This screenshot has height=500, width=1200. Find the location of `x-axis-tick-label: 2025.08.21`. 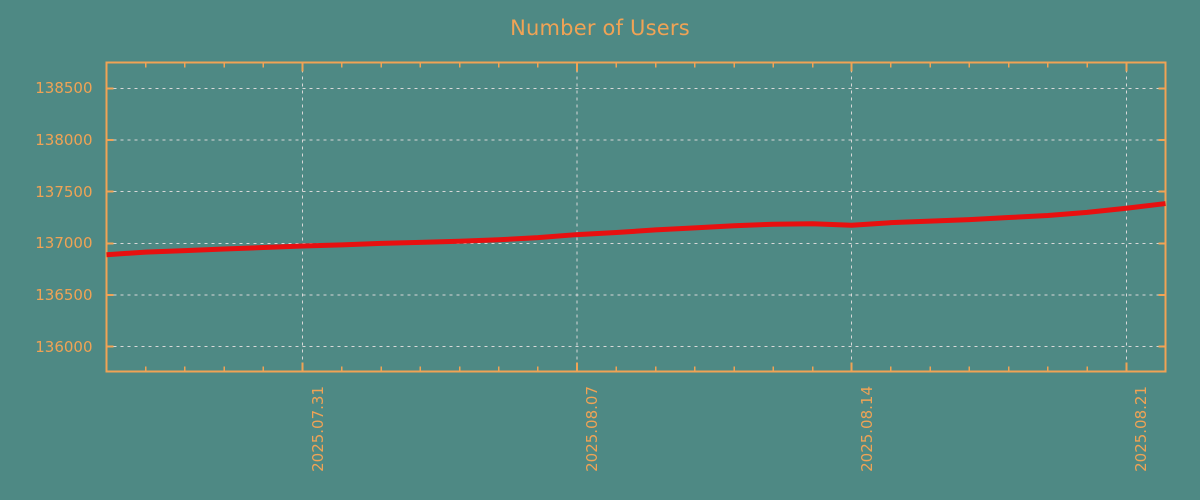

x-axis-tick-label: 2025.08.21 is located at coordinates (1141, 428).